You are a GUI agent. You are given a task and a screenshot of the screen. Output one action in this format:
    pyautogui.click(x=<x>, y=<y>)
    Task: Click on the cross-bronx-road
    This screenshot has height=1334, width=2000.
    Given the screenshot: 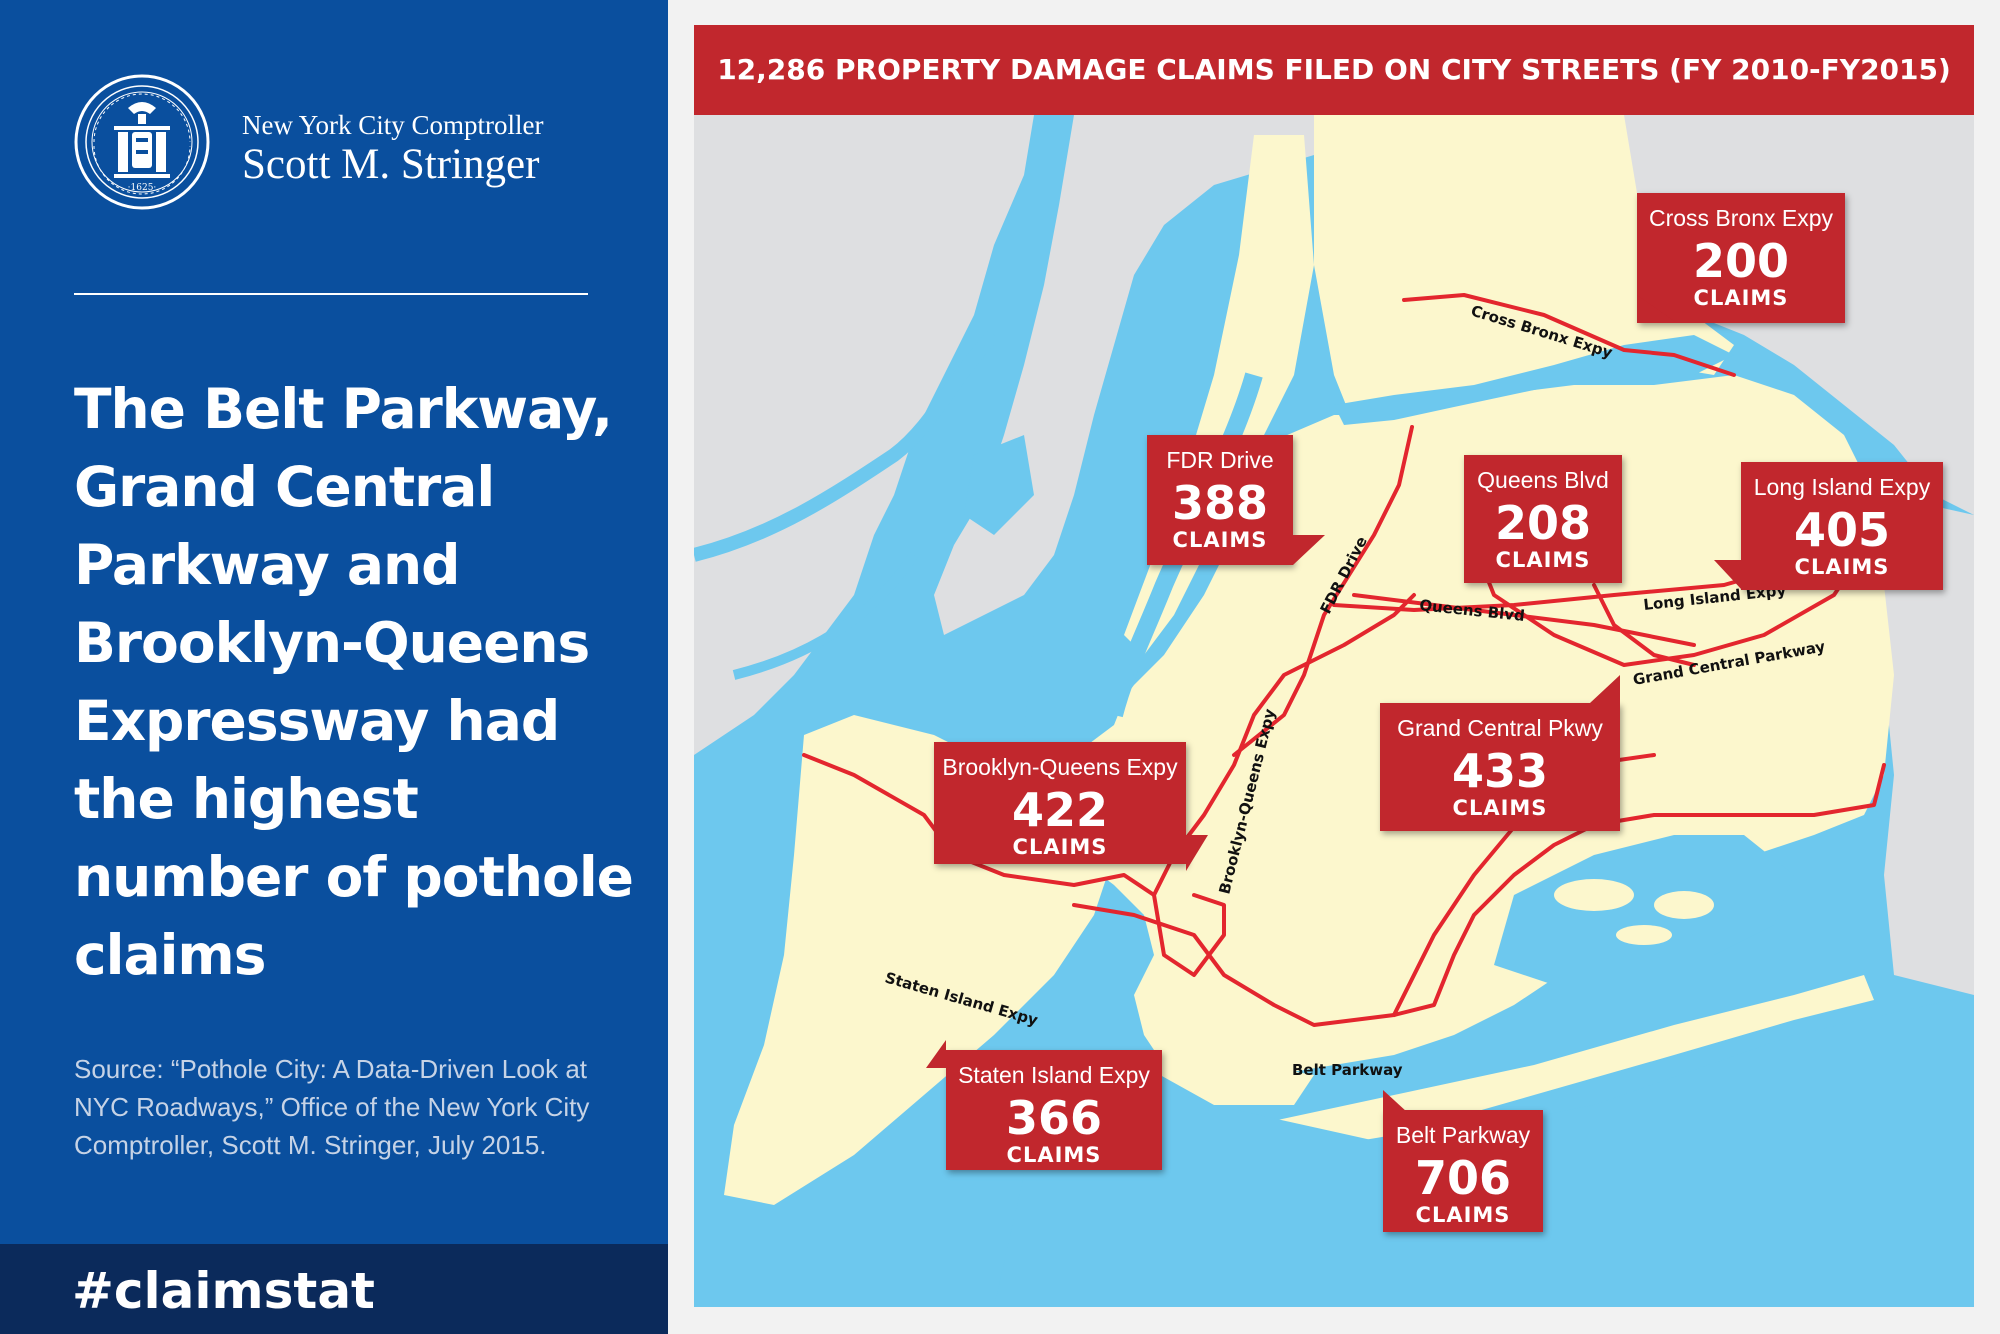 What is the action you would take?
    pyautogui.click(x=1569, y=335)
    